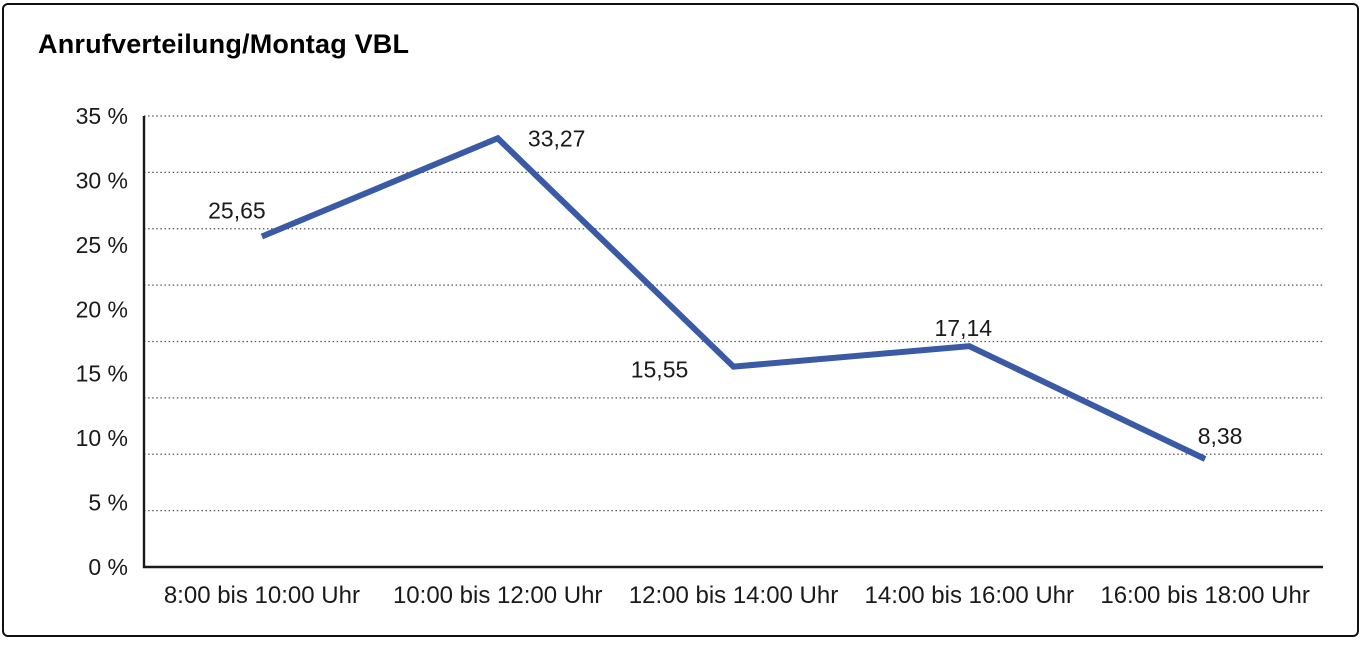  Describe the element at coordinates (108, 503) in the screenshot. I see `y-tick-label: 5 %` at that location.